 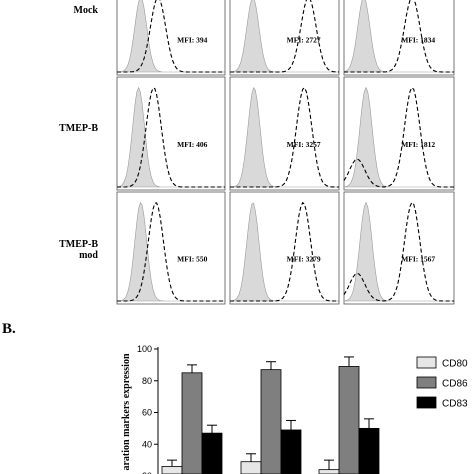 What do you see at coordinates (88, 255) in the screenshot?
I see `row-label: mod` at bounding box center [88, 255].